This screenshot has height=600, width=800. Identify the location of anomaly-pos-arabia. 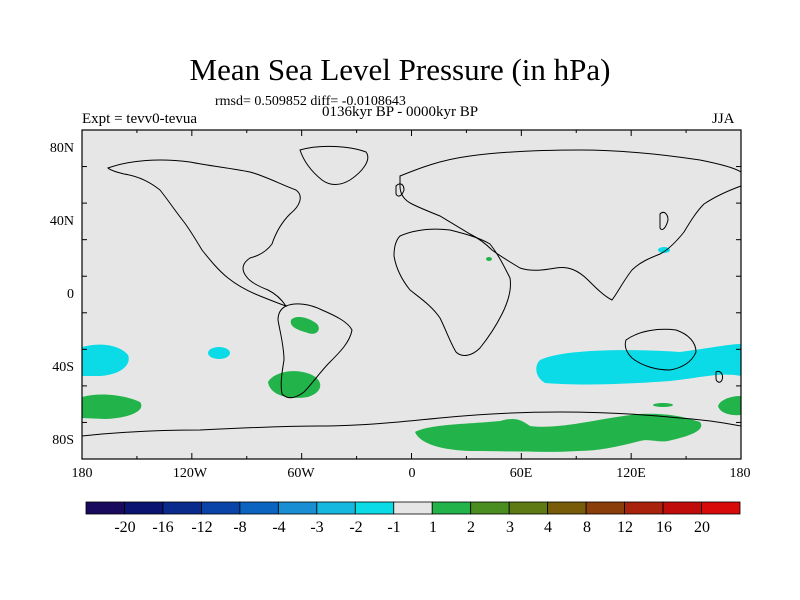
(489, 259).